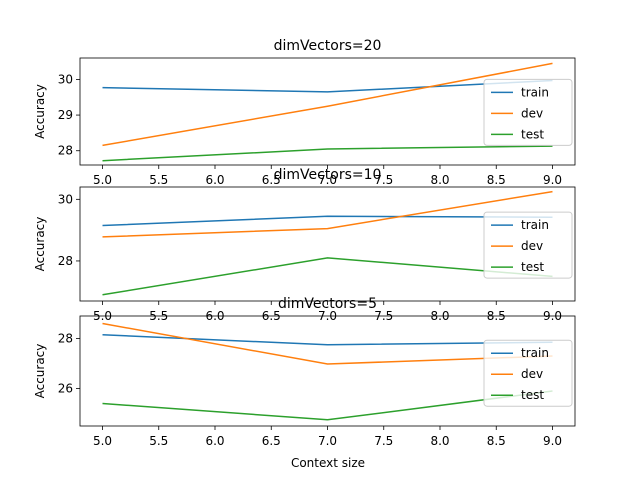 Image resolution: width=640 pixels, height=480 pixels. Describe the element at coordinates (65, 389) in the screenshot. I see `y-tick-label: 26` at that location.